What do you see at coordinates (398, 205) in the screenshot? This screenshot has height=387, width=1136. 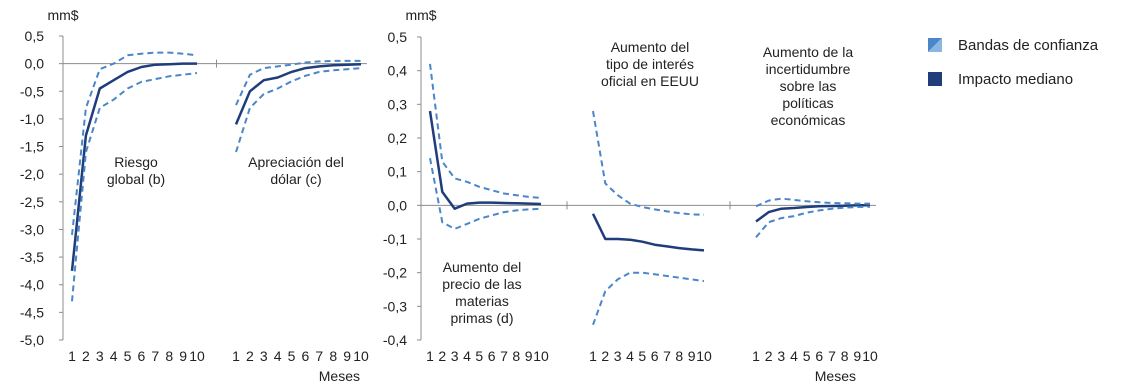 I see `chart1-y-tick-label: 0,0` at bounding box center [398, 205].